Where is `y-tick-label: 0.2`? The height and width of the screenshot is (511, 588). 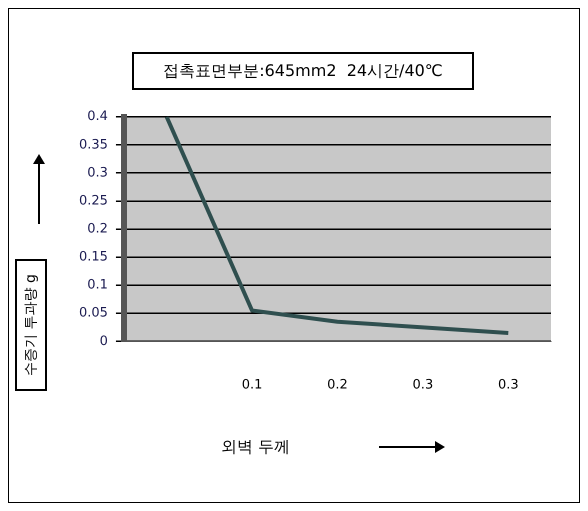 y-tick-label: 0.2 is located at coordinates (97, 228).